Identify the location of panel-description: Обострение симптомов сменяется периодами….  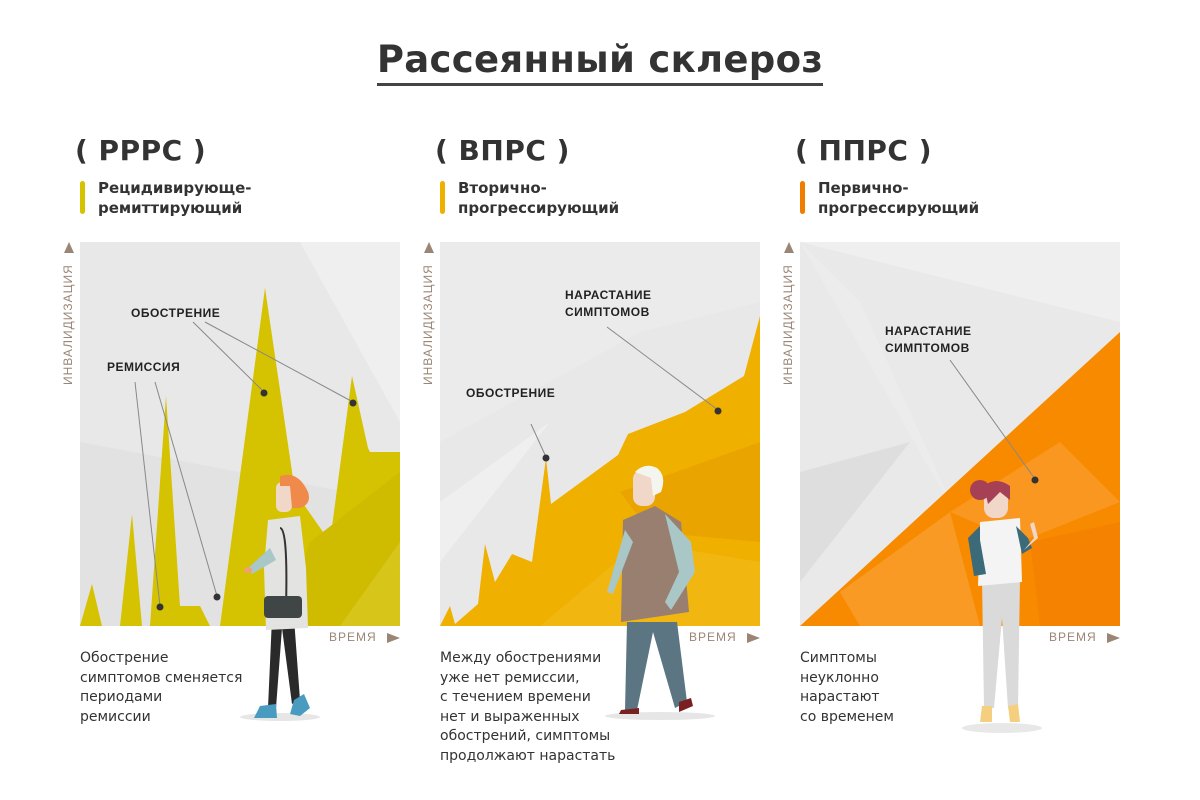
(161, 687).